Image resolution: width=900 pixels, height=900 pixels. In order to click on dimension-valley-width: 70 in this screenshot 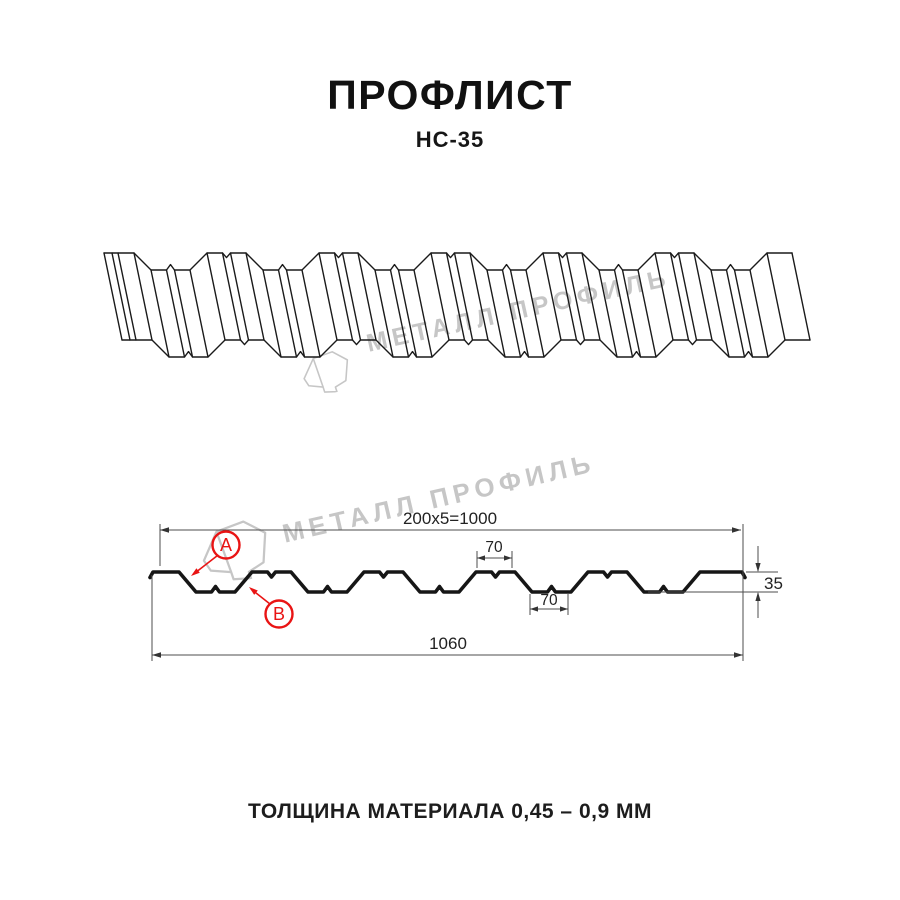, I will do `click(549, 603)`.